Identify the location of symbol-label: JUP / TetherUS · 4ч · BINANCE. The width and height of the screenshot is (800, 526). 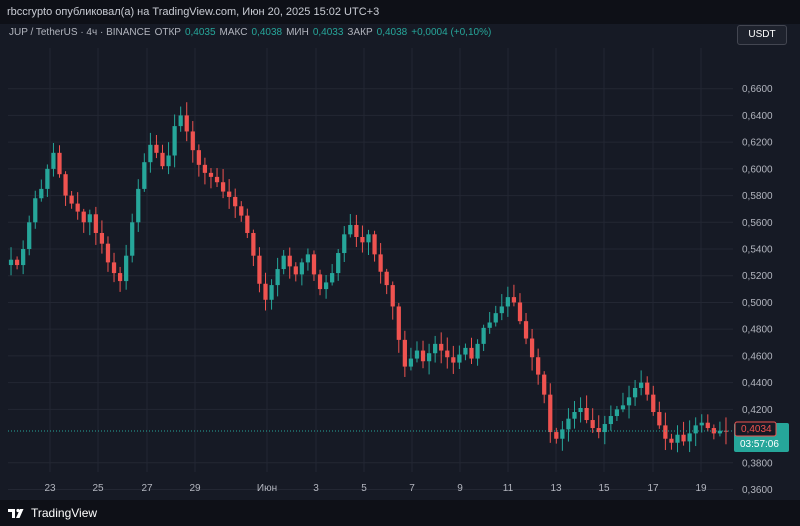
(80, 32).